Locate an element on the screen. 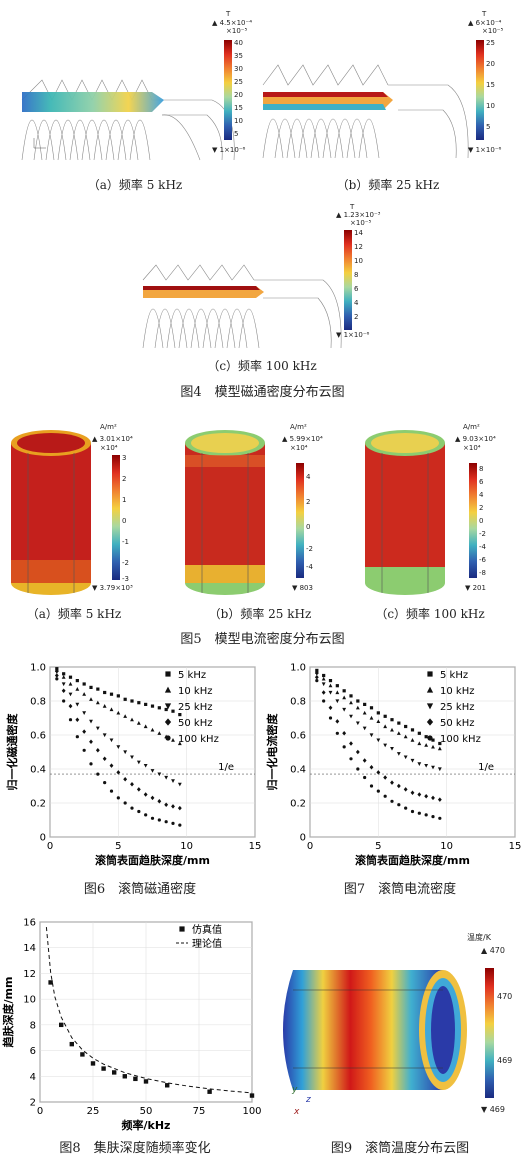 This screenshot has height=1159, width=525. colorbar-tick: 14 is located at coordinates (358, 233).